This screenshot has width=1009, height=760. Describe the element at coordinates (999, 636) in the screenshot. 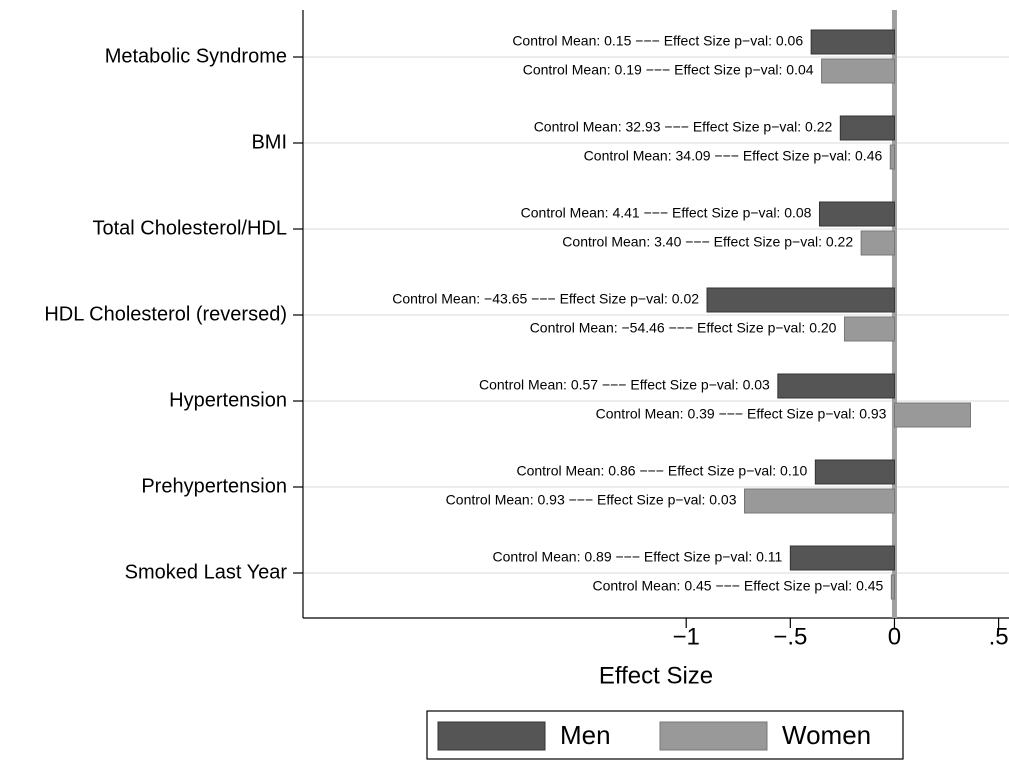

I see `x-tick-label: .5` at that location.